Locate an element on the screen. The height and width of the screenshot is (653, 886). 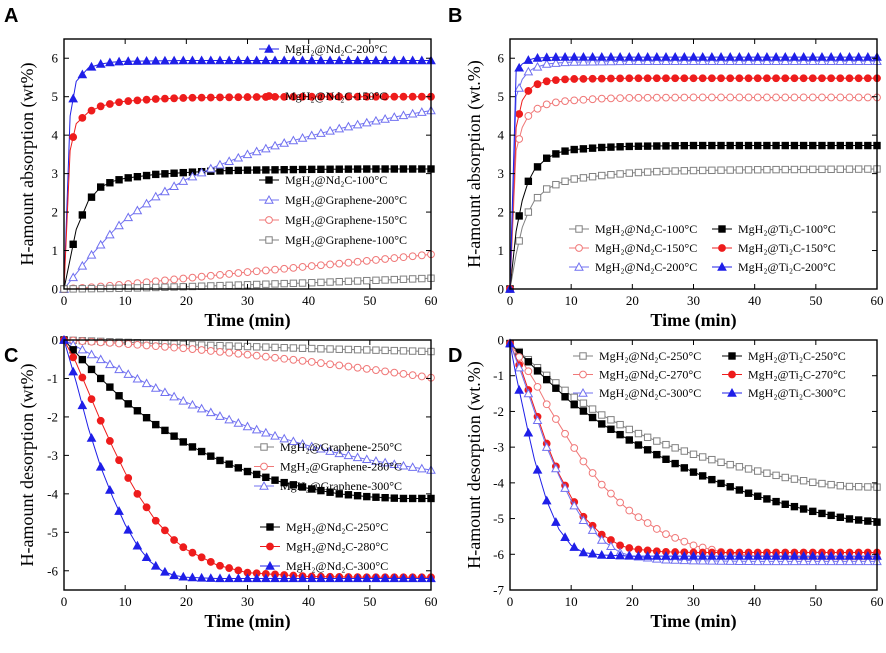
y-tick-label: 0 is located at coordinates (55, 289).